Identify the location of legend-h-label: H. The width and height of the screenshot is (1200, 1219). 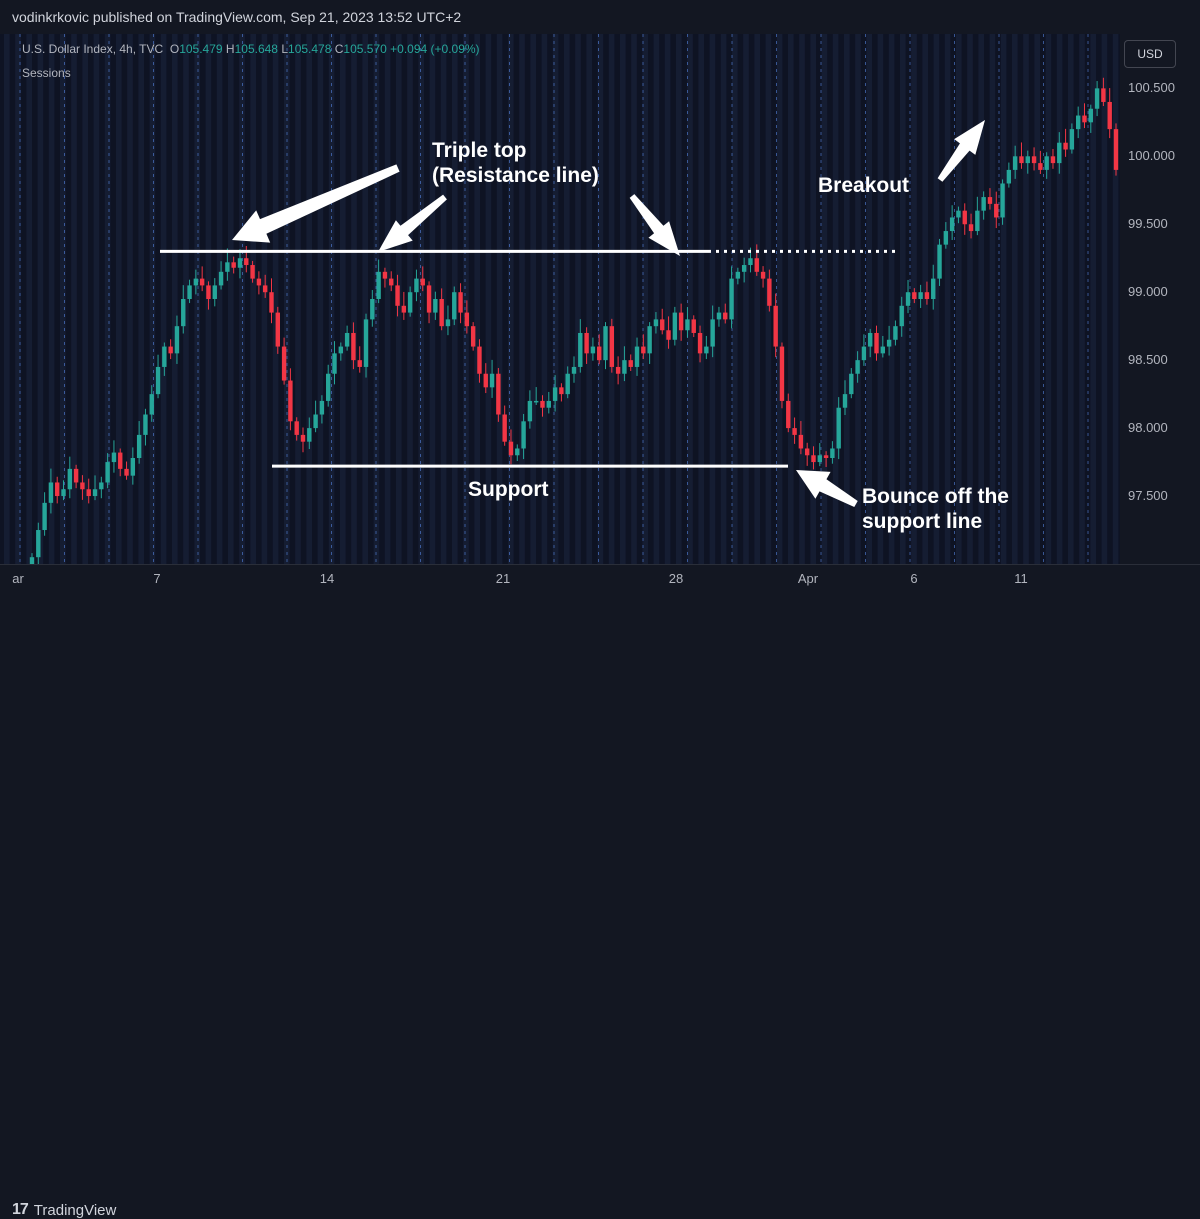
(230, 49).